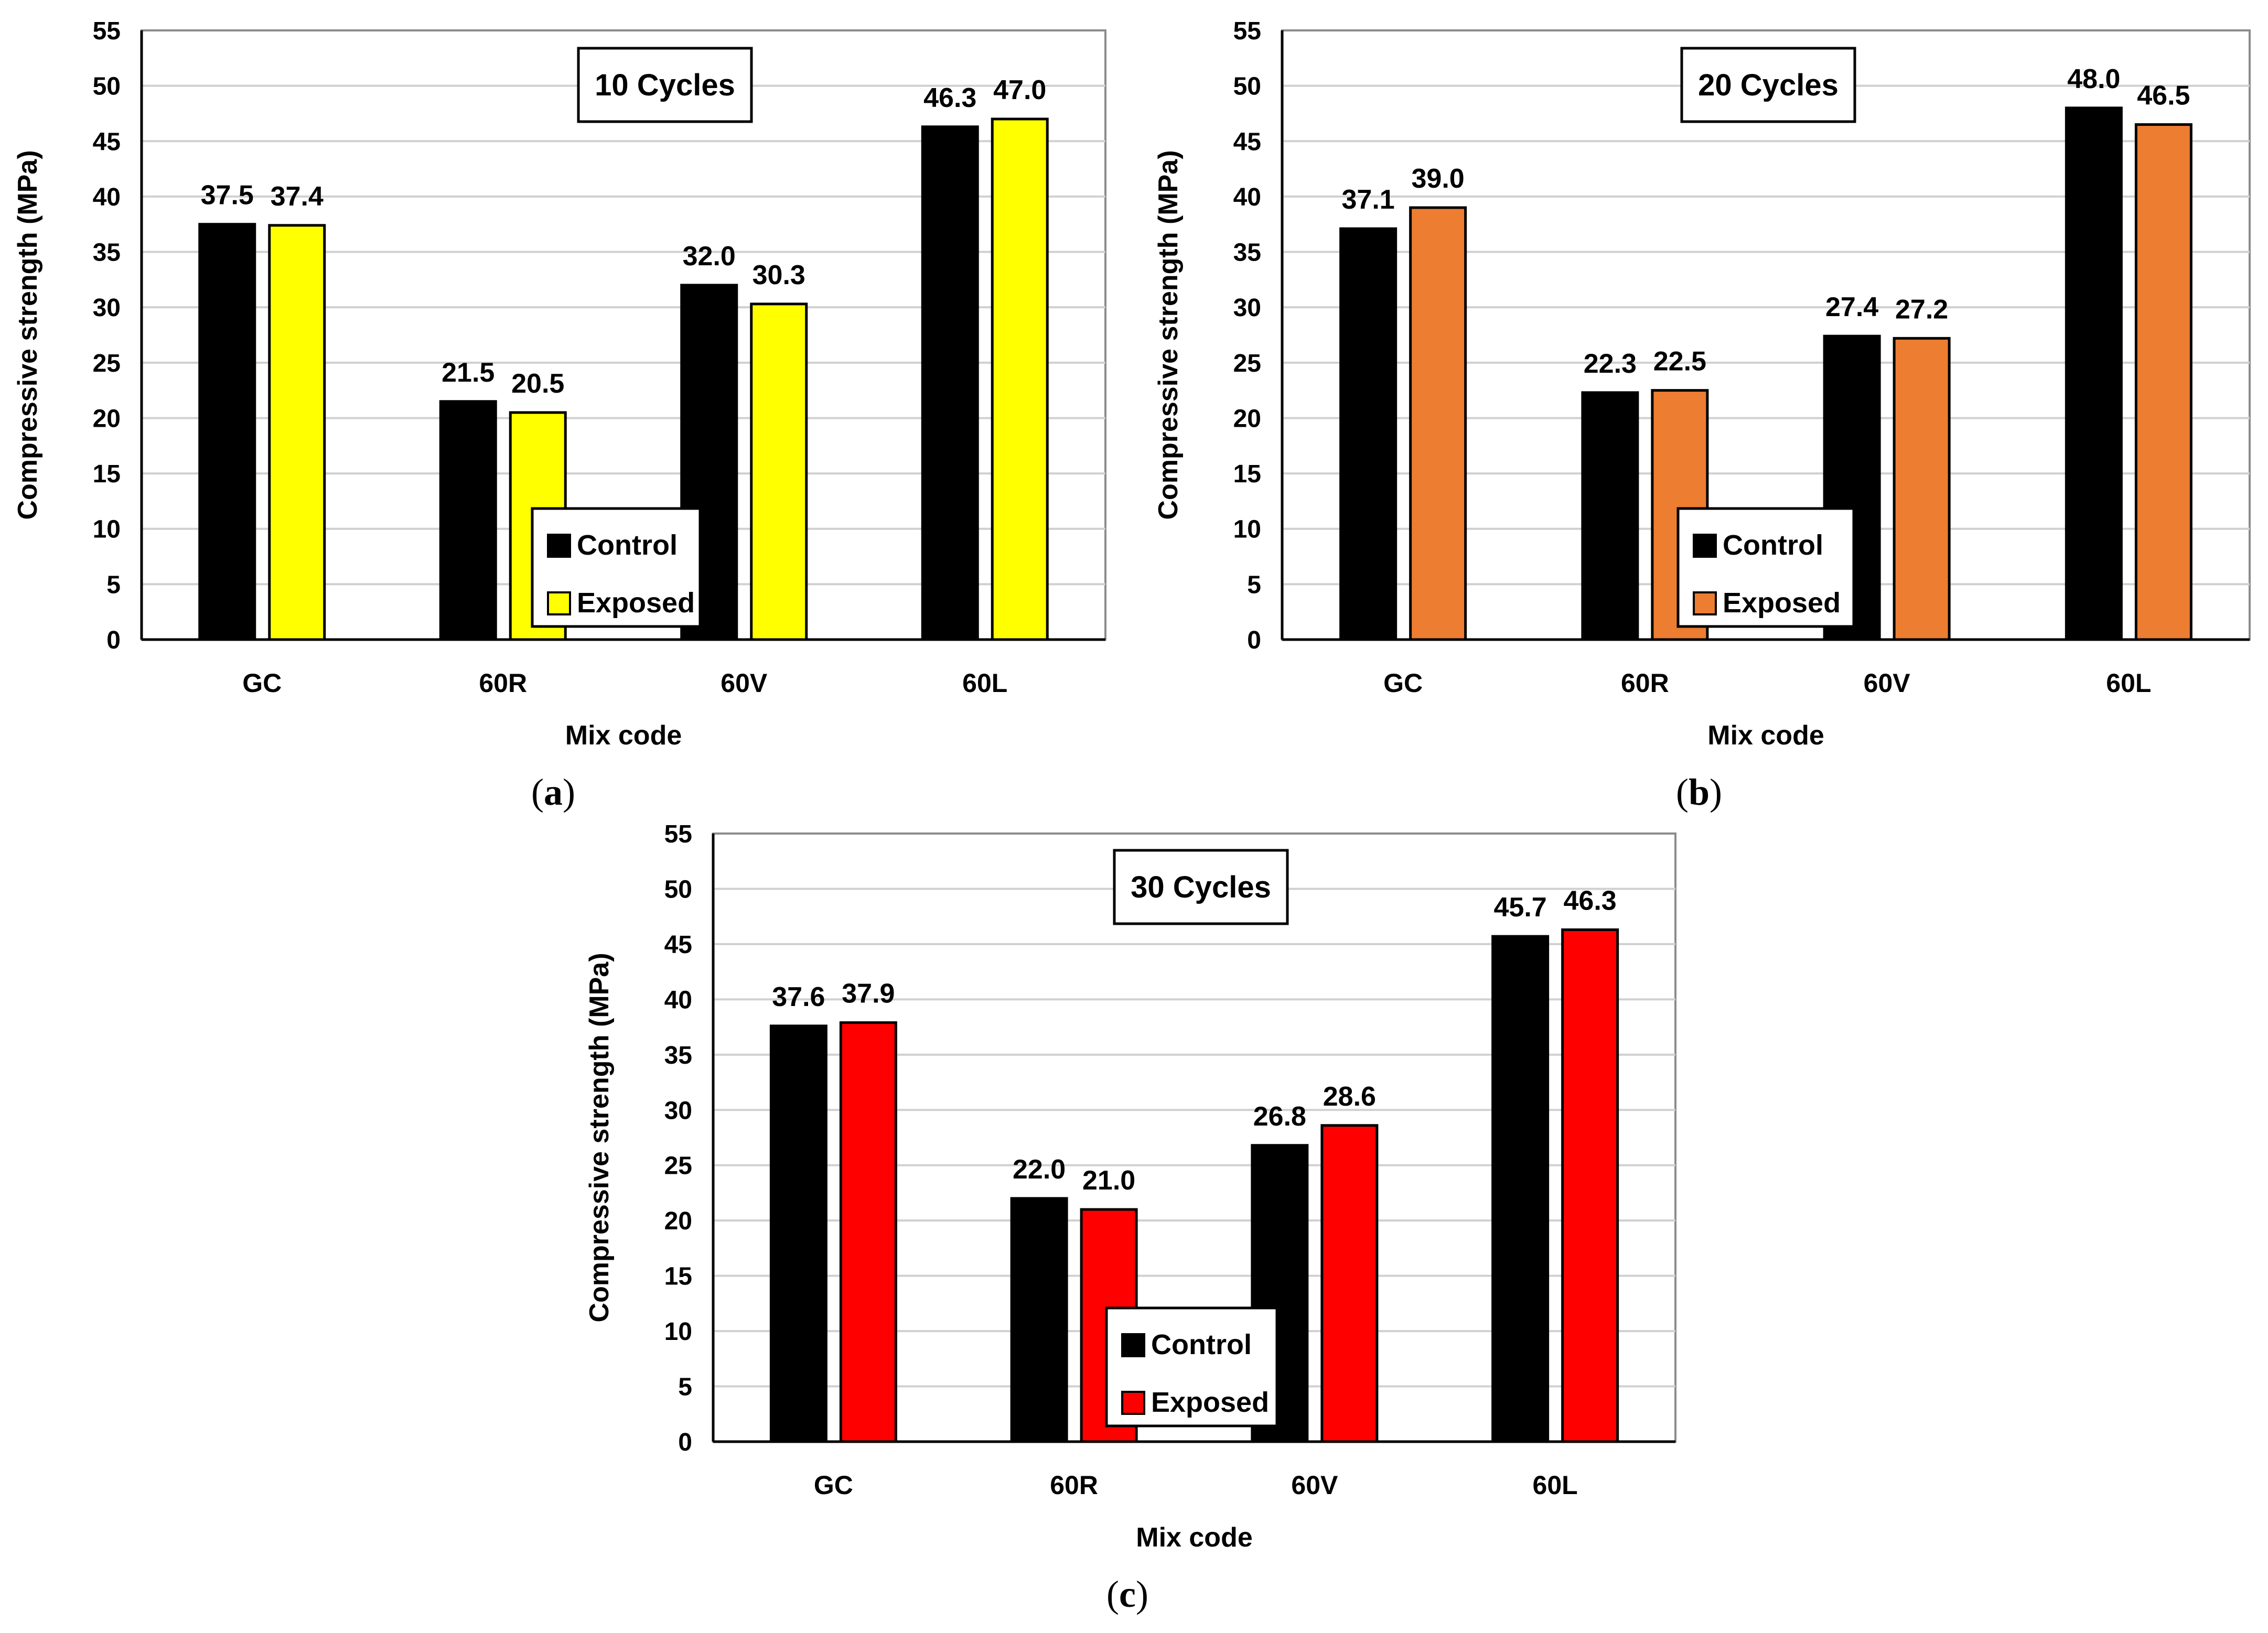 The height and width of the screenshot is (1633, 2268). What do you see at coordinates (1699, 792) in the screenshot?
I see `panel-caption: (b)` at bounding box center [1699, 792].